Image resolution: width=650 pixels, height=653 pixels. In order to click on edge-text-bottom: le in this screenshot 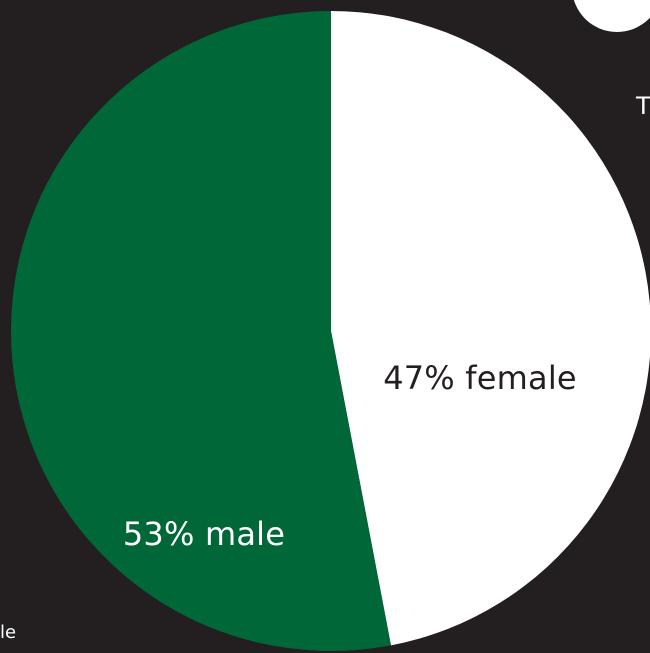, I will do `click(8, 632)`.